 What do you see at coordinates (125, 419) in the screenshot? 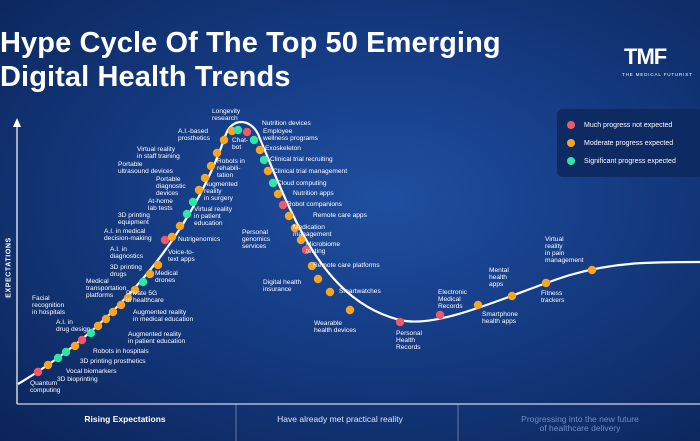
I see `section-rising-expectations: Rising Expectations` at bounding box center [125, 419].